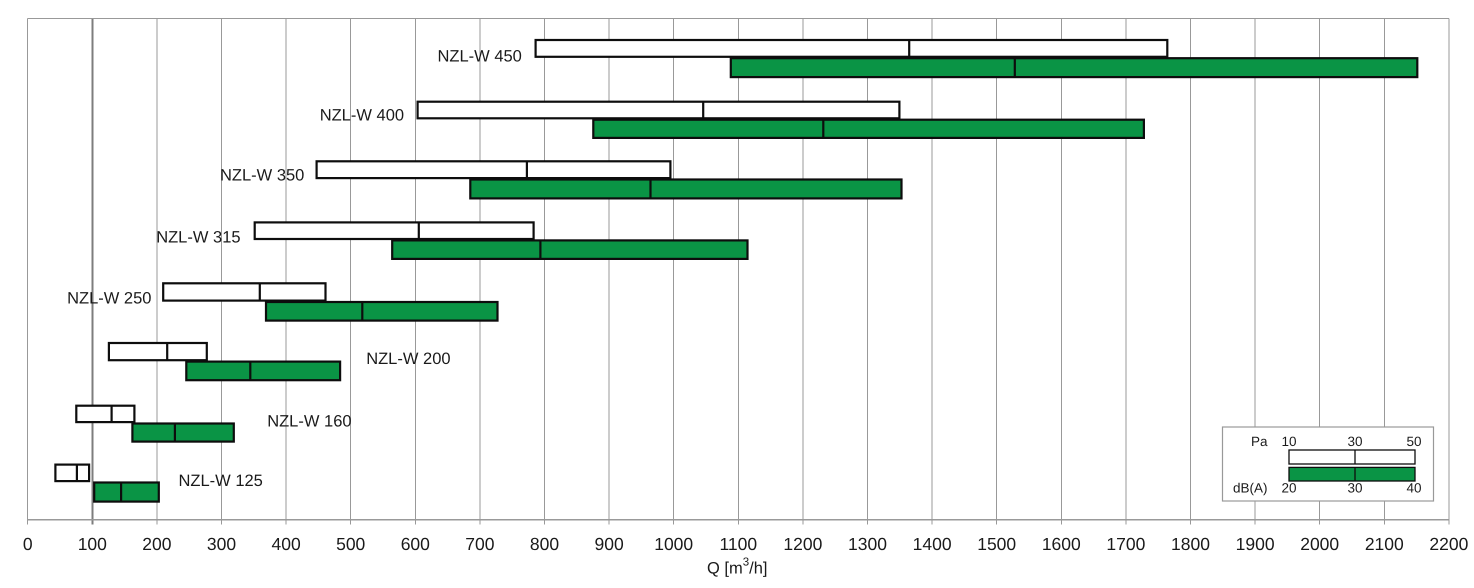 This screenshot has width=1474, height=588. I want to click on svg-text: 500, so click(350, 544).